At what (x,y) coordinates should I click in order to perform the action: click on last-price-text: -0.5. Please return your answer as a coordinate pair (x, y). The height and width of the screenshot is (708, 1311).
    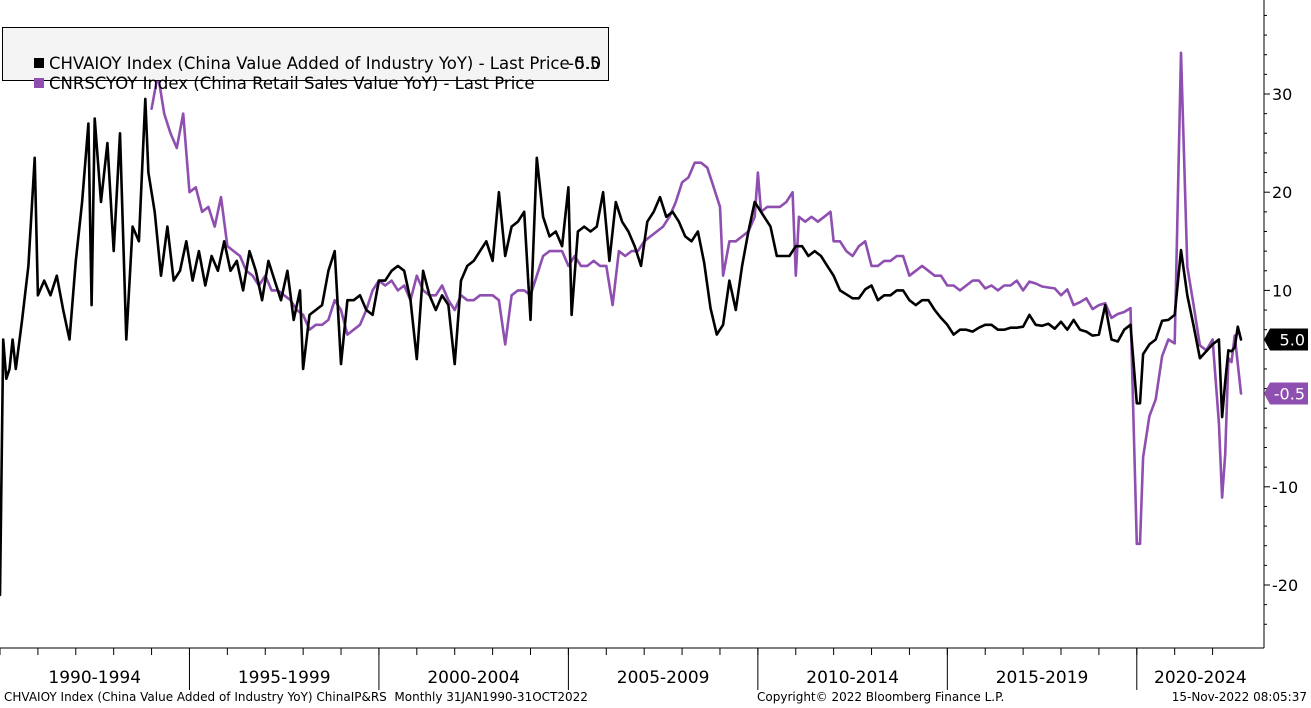
    Looking at the image, I should click on (1289, 394).